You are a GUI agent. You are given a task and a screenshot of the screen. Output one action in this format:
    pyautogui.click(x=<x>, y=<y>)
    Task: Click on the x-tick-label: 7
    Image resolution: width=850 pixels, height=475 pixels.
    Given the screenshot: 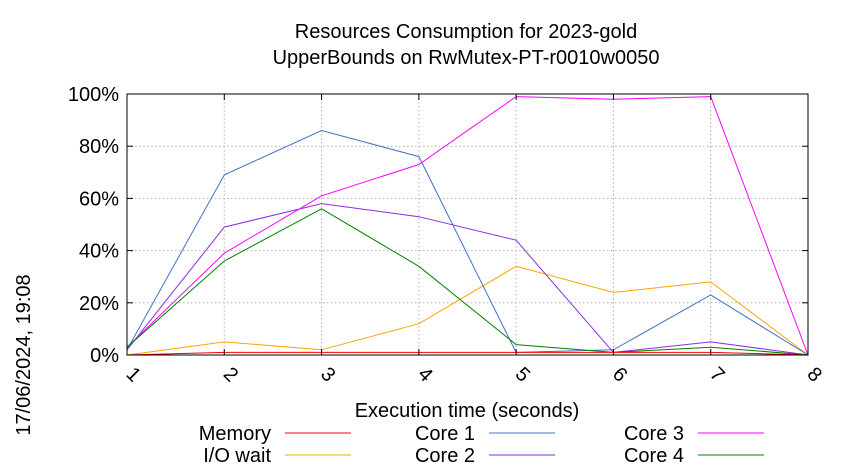 What is the action you would take?
    pyautogui.click(x=716, y=374)
    